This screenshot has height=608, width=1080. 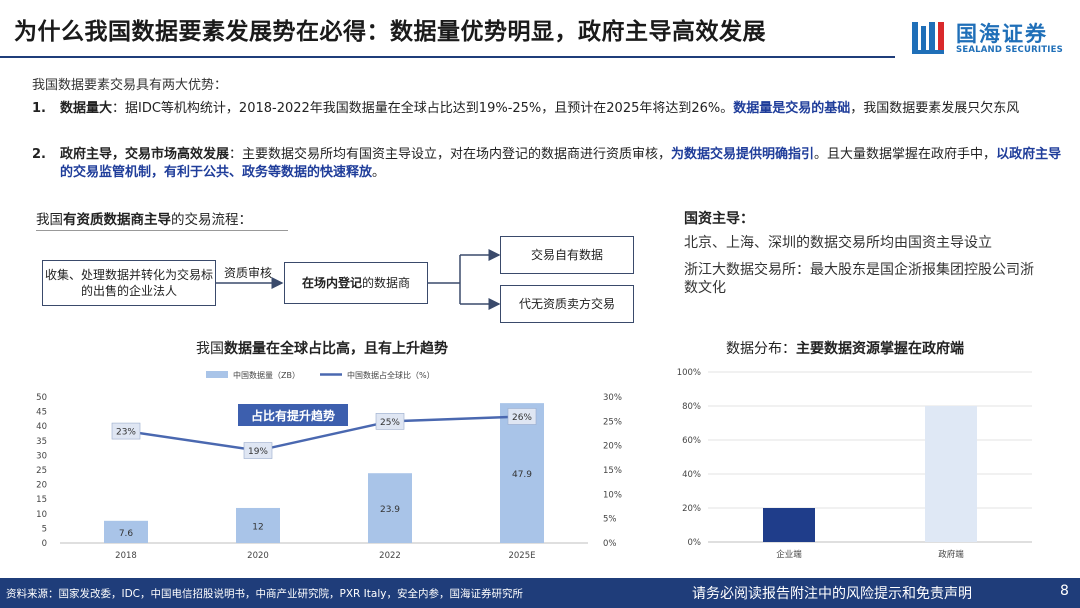 What do you see at coordinates (935, 108) in the screenshot?
I see `point-tail: ，我国数据要素发展只欠东风` at bounding box center [935, 108].